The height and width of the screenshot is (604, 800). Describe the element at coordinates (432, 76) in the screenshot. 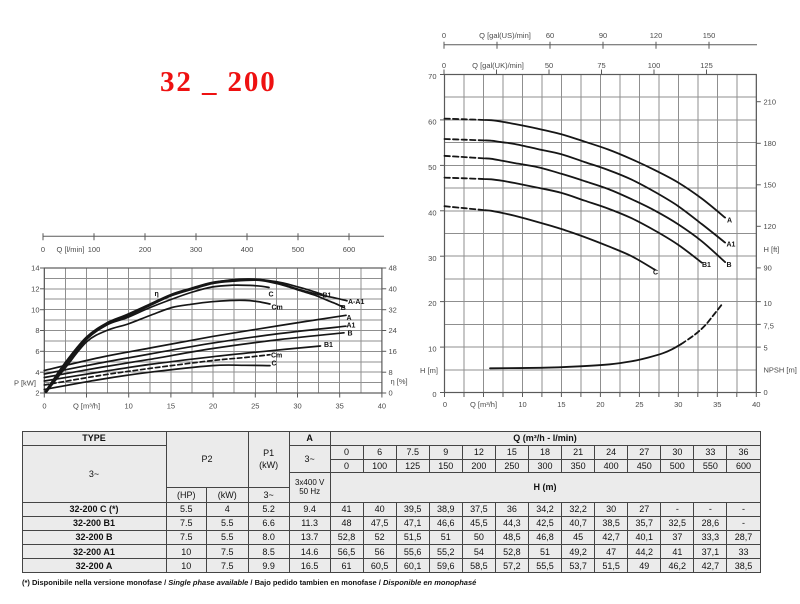

I see `svg-text: 70` at that location.